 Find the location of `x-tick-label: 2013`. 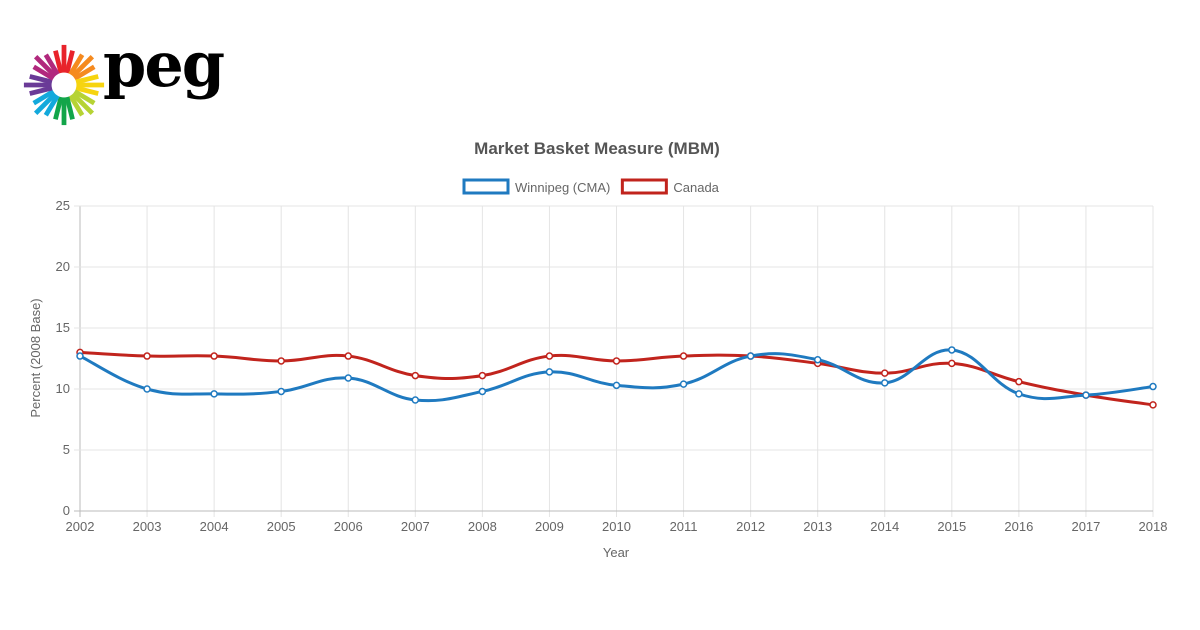

x-tick-label: 2013 is located at coordinates (817, 526).